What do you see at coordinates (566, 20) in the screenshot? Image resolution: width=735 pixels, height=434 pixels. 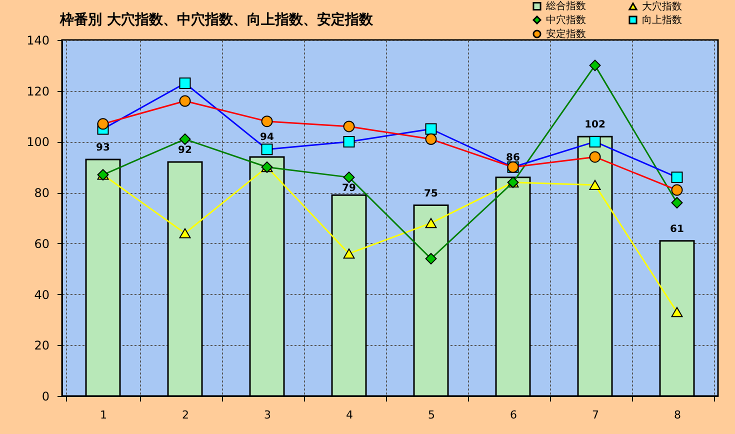 I see `legend-label: 中穴指数` at bounding box center [566, 20].